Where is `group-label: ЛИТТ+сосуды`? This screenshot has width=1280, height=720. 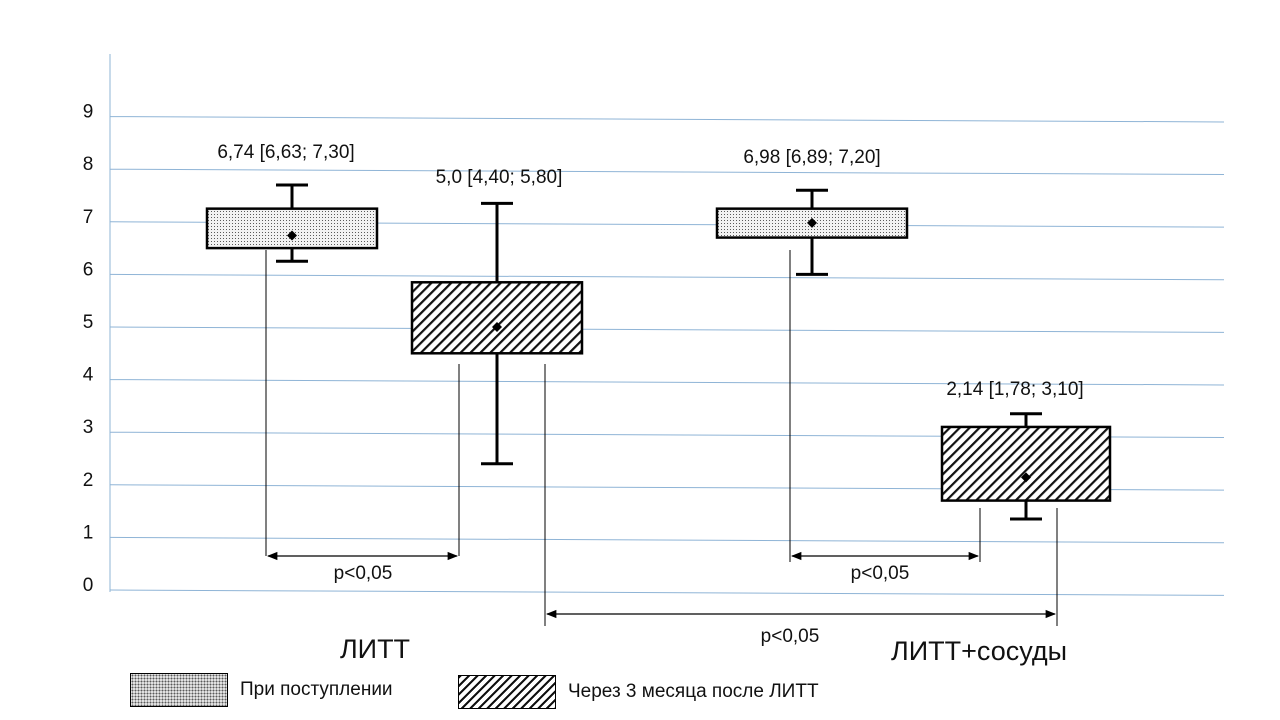
group-label: ЛИТТ+сосуды is located at coordinates (979, 651).